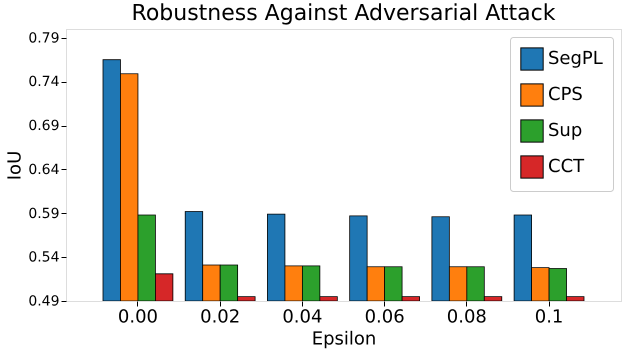 This screenshot has width=635, height=360. What do you see at coordinates (44, 82) in the screenshot?
I see `y-tick-label: 0.74` at bounding box center [44, 82].